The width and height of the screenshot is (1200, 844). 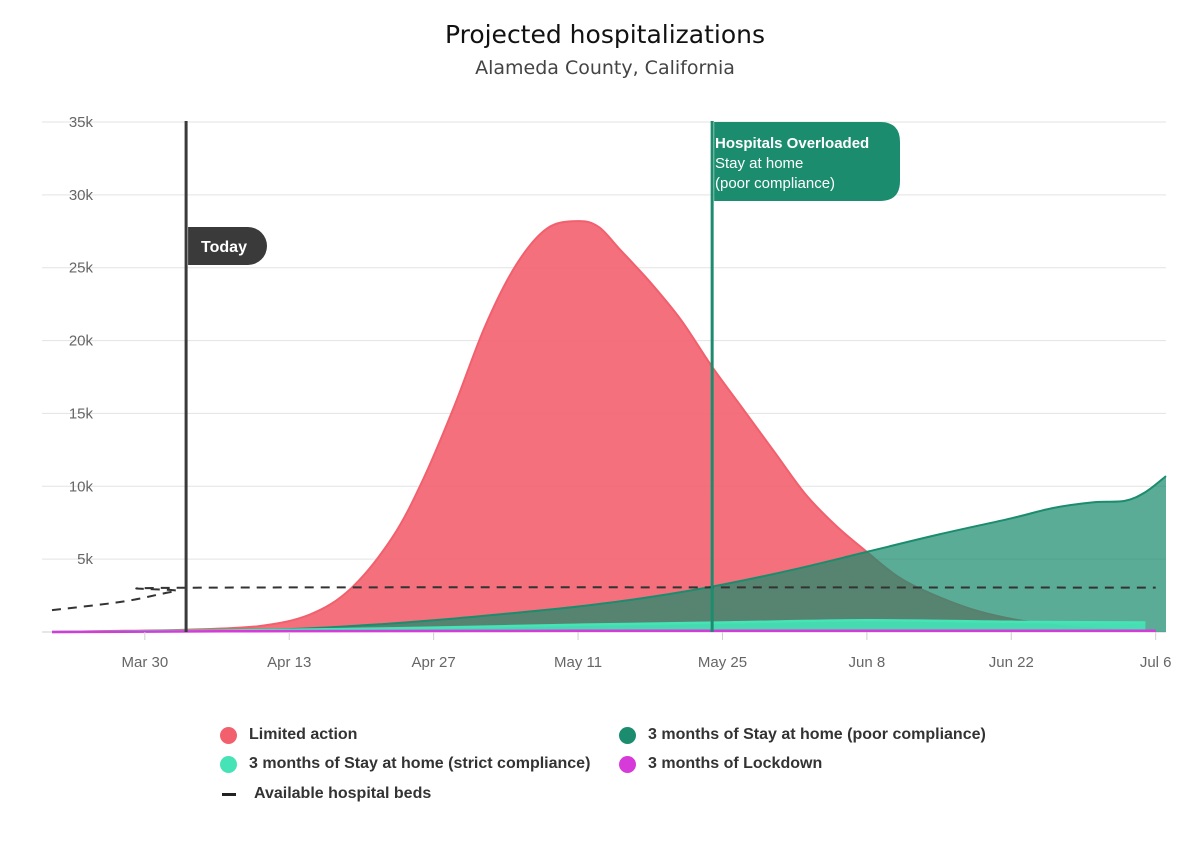 I want to click on x-tick-label: Jun 22, so click(x=1011, y=662).